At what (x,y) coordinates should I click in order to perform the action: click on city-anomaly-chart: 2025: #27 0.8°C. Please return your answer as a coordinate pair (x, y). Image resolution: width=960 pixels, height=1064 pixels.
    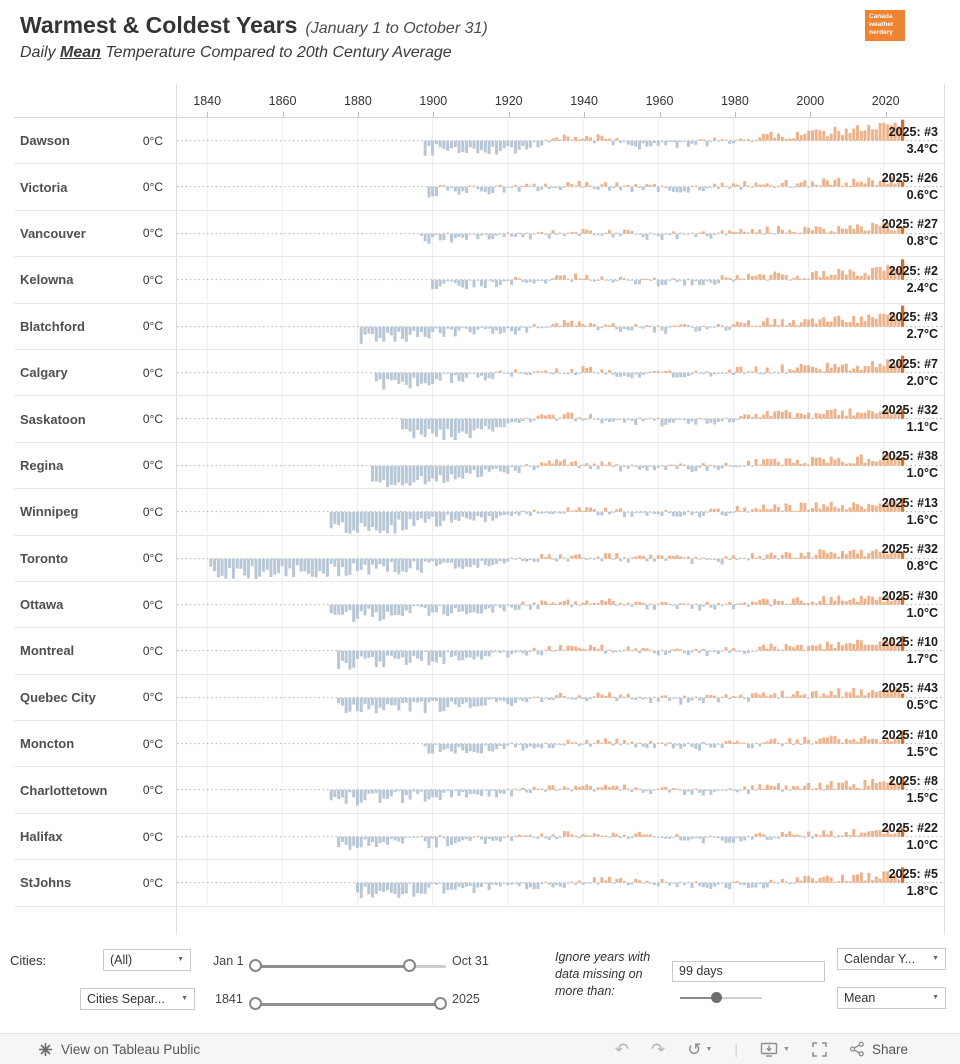
    Looking at the image, I should click on (560, 233).